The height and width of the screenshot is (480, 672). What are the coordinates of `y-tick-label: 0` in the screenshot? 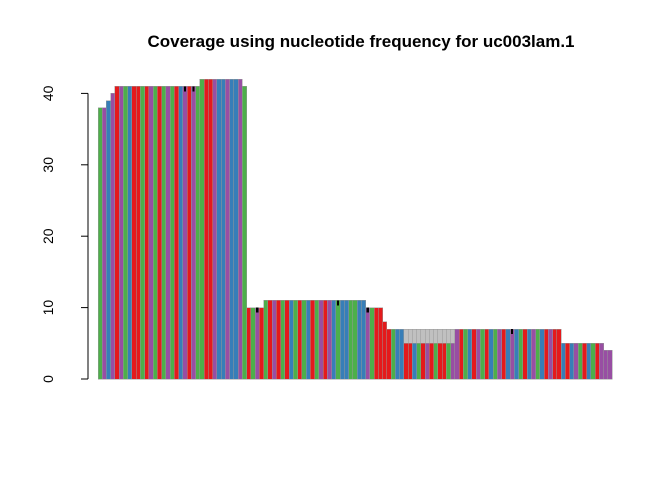 It's located at (48, 379).